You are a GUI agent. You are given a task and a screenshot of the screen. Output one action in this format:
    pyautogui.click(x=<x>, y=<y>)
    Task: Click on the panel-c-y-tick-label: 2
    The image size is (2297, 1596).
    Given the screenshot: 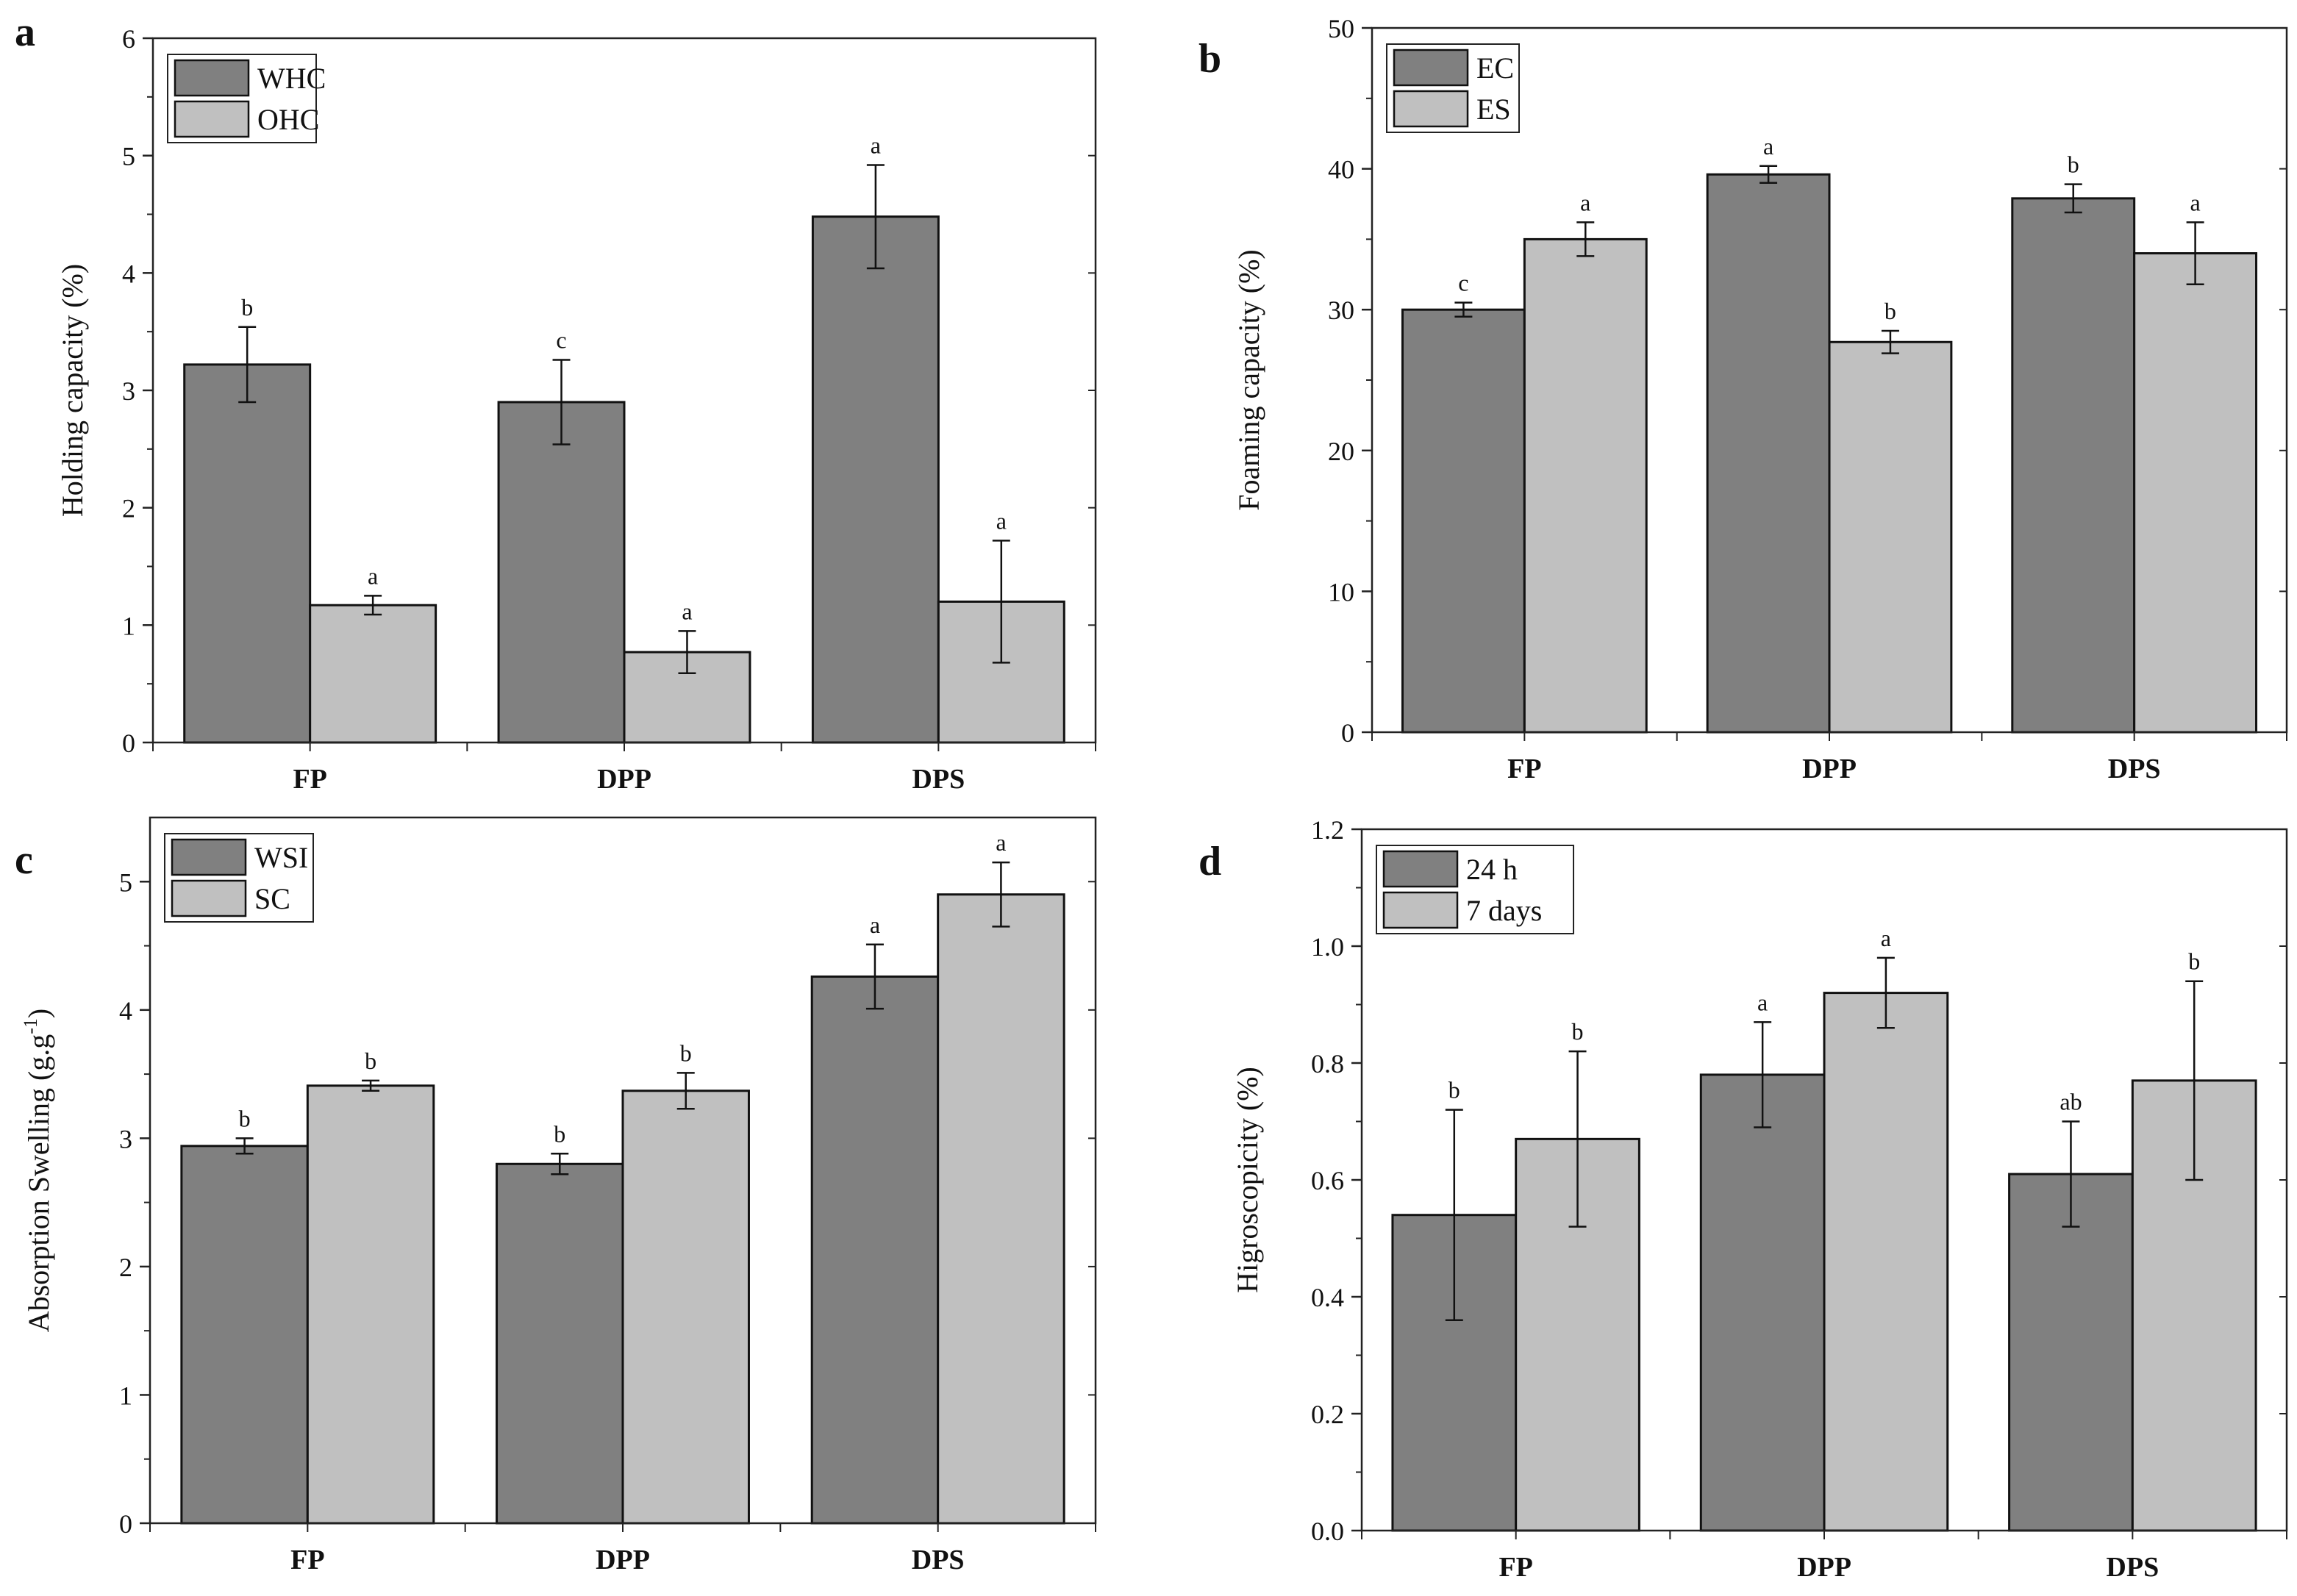 What is the action you would take?
    pyautogui.click(x=125, y=1267)
    